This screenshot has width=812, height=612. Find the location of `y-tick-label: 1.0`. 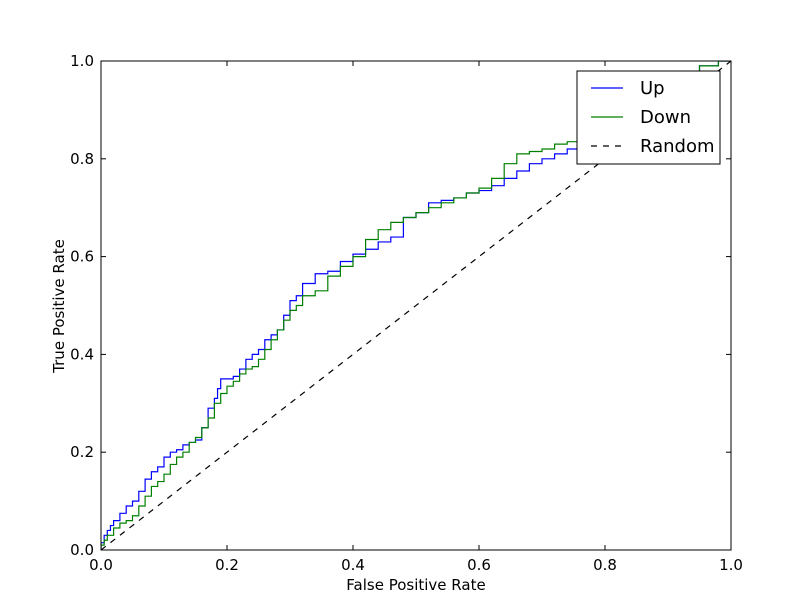

y-tick-label: 1.0 is located at coordinates (82, 61).